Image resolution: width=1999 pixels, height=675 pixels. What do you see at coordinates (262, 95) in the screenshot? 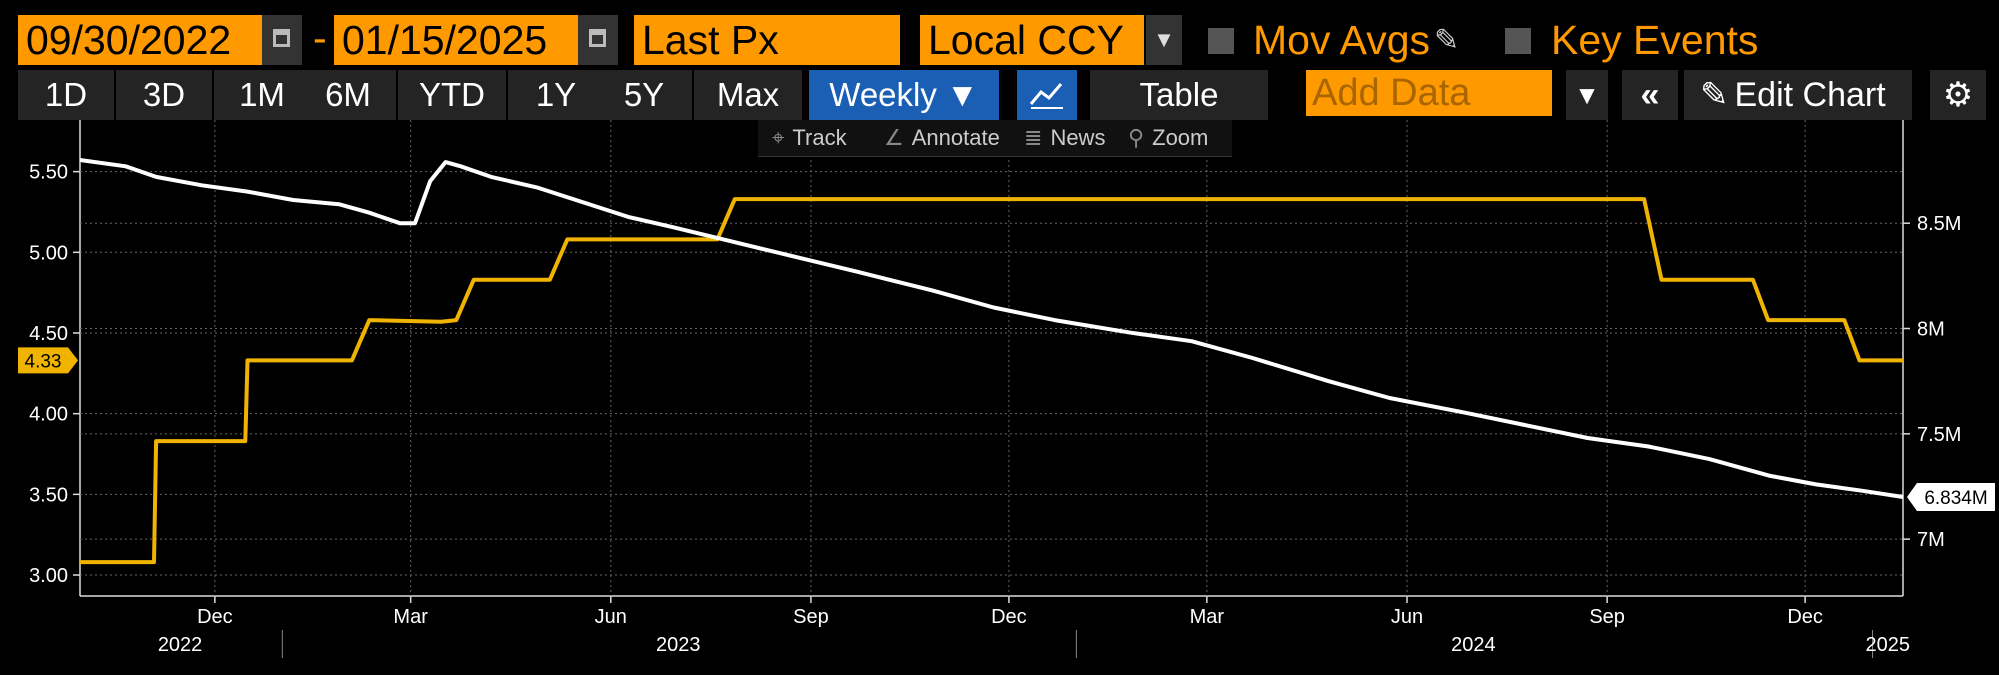
I see `range-1m-button: 1M` at bounding box center [262, 95].